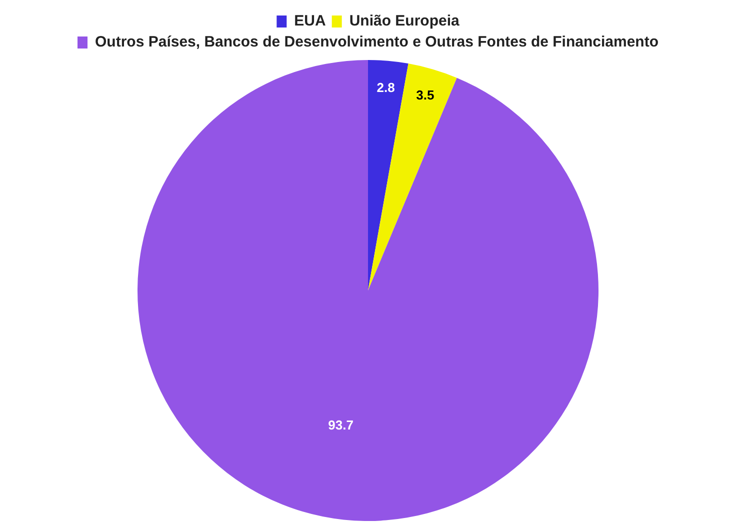  What do you see at coordinates (310, 21) in the screenshot?
I see `legend-label: EUA` at bounding box center [310, 21].